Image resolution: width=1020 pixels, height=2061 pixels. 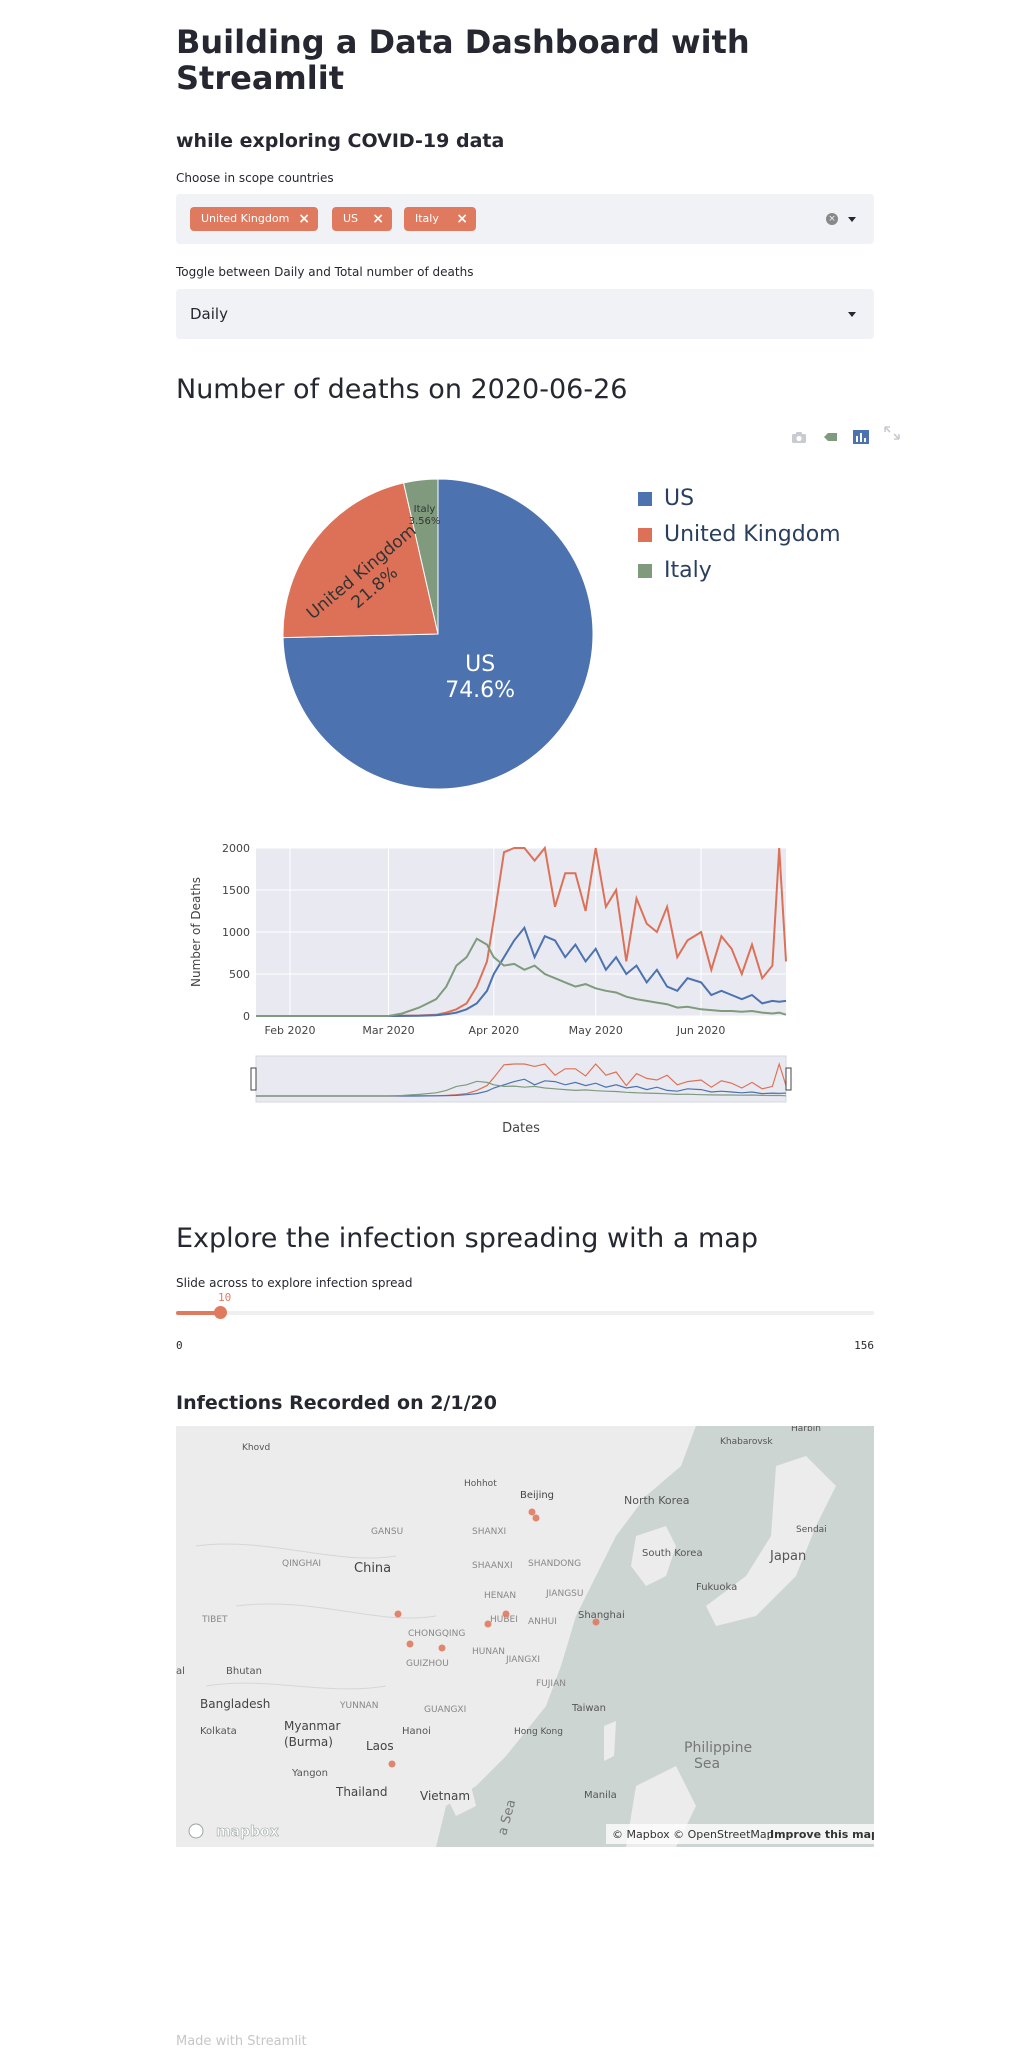 What do you see at coordinates (822, 1834) in the screenshot?
I see `improve-map-link: Improve this map` at bounding box center [822, 1834].